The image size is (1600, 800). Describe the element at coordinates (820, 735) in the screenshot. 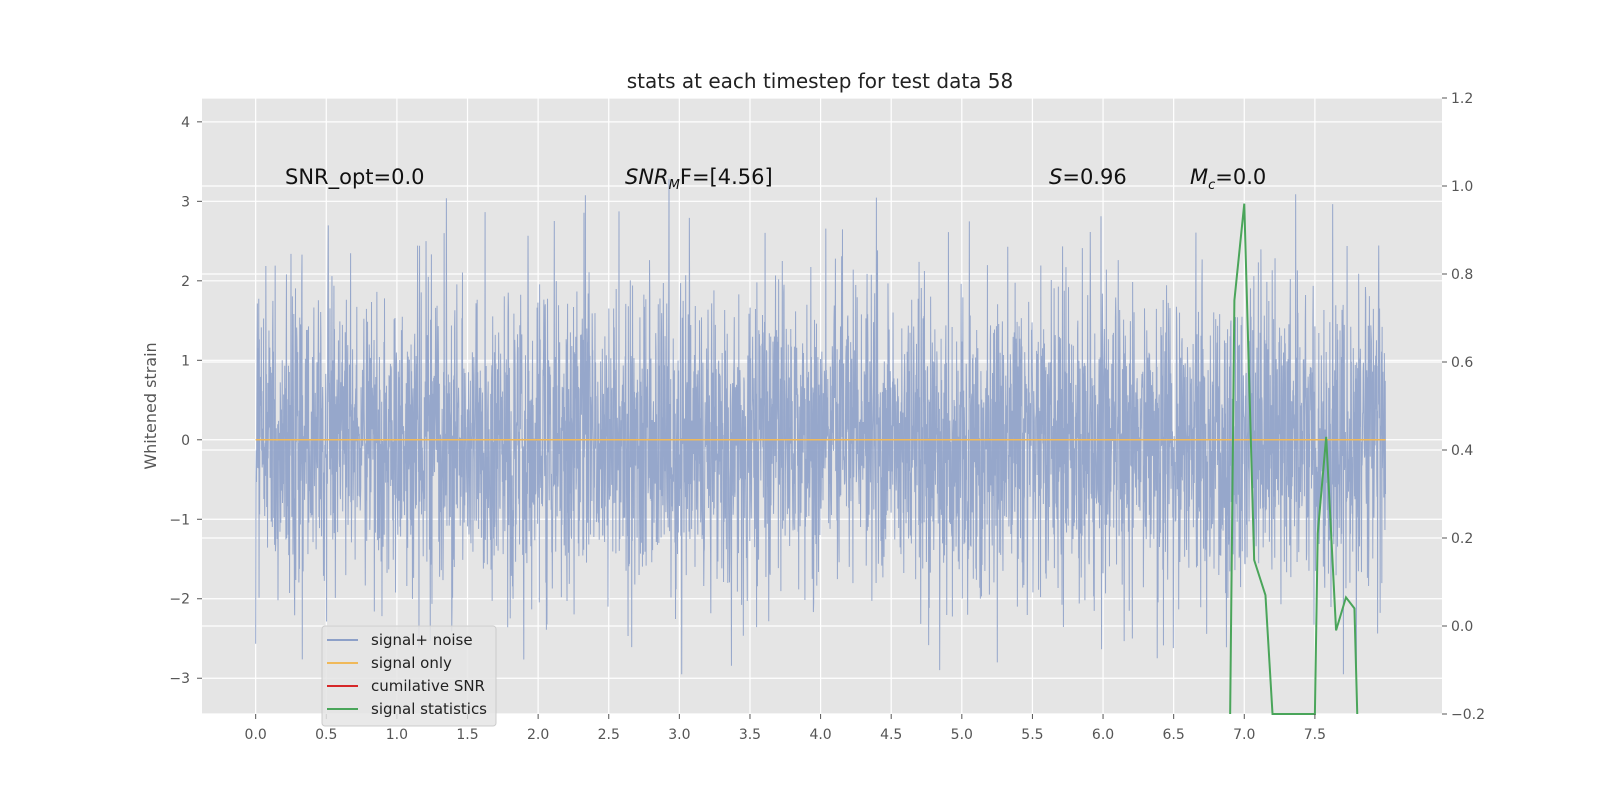

I see `x-tick-label: 4.0` at that location.